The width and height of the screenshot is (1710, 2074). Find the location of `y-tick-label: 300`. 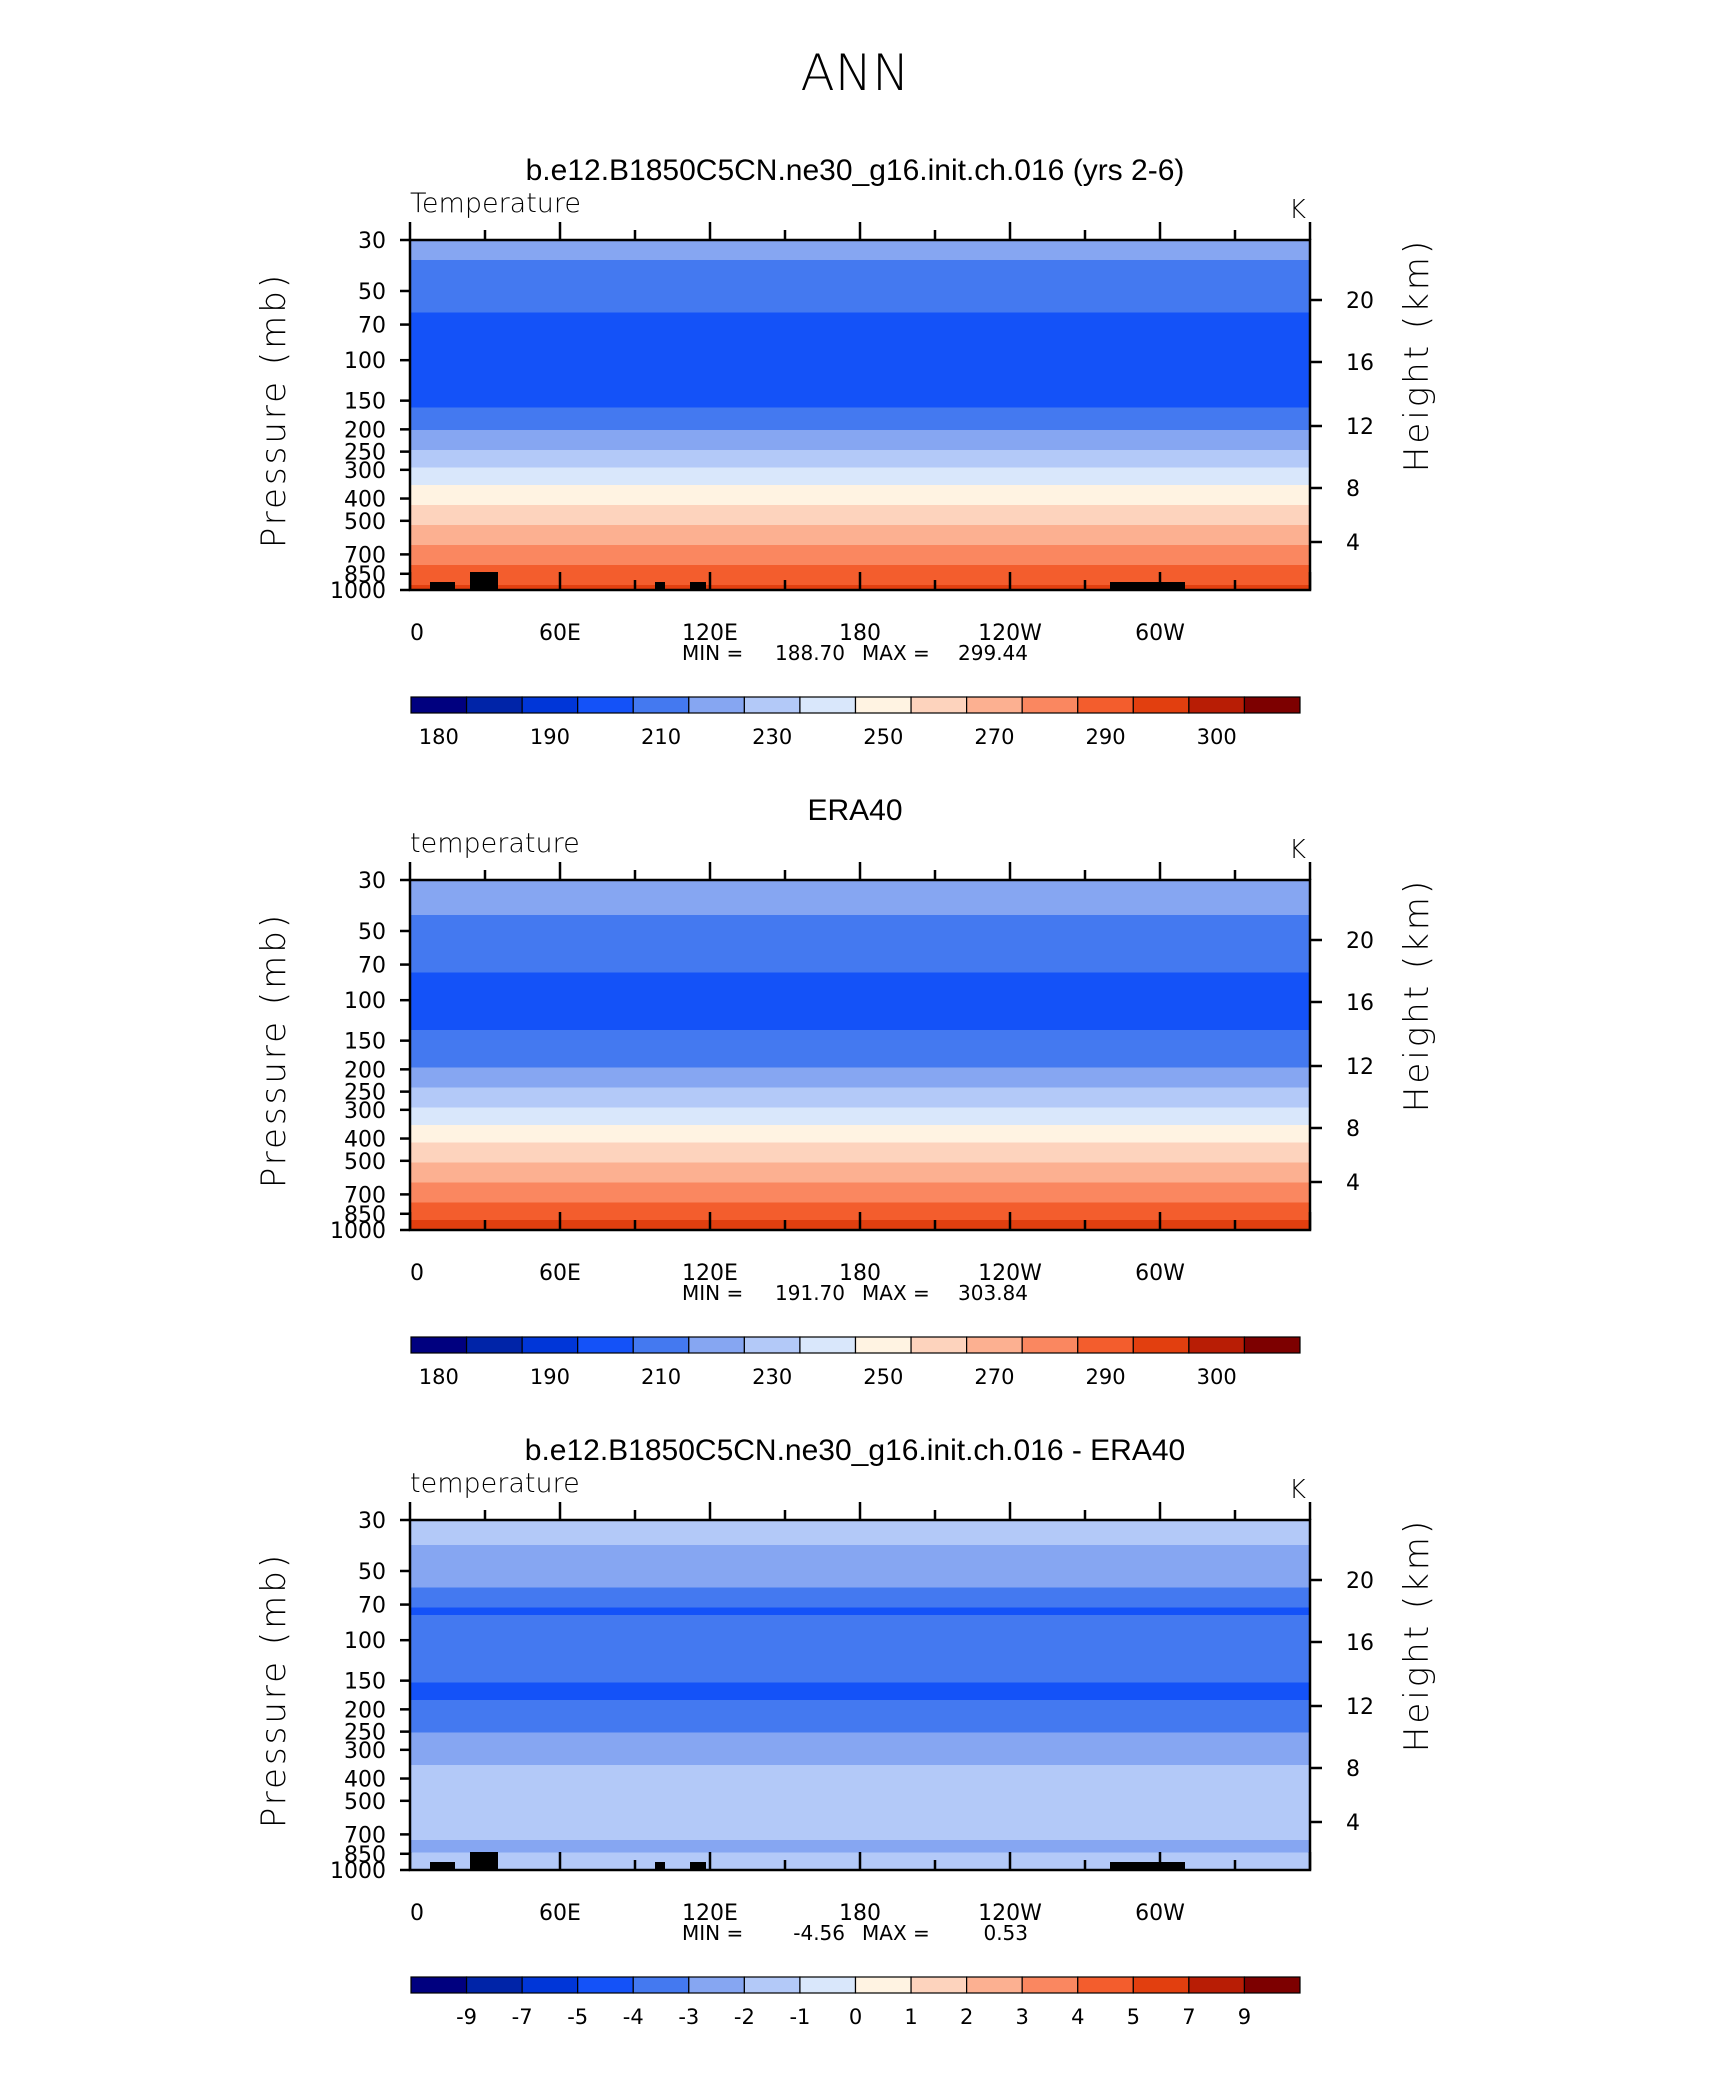

y-tick-label: 300 is located at coordinates (365, 1751).